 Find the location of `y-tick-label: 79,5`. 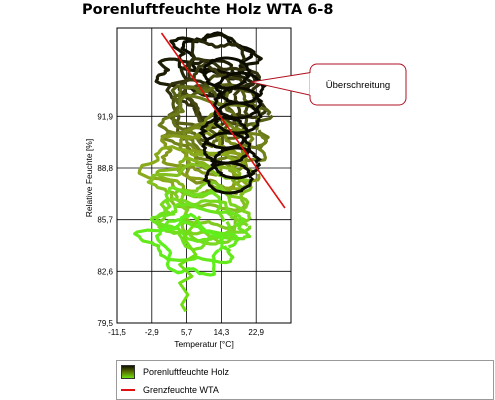

y-tick-label: 79,5 is located at coordinates (105, 323).